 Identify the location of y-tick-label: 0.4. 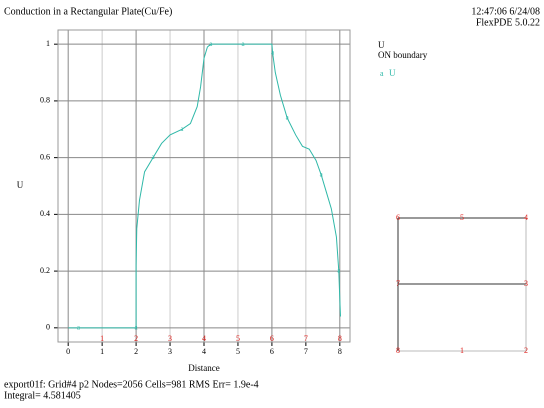
(45, 213).